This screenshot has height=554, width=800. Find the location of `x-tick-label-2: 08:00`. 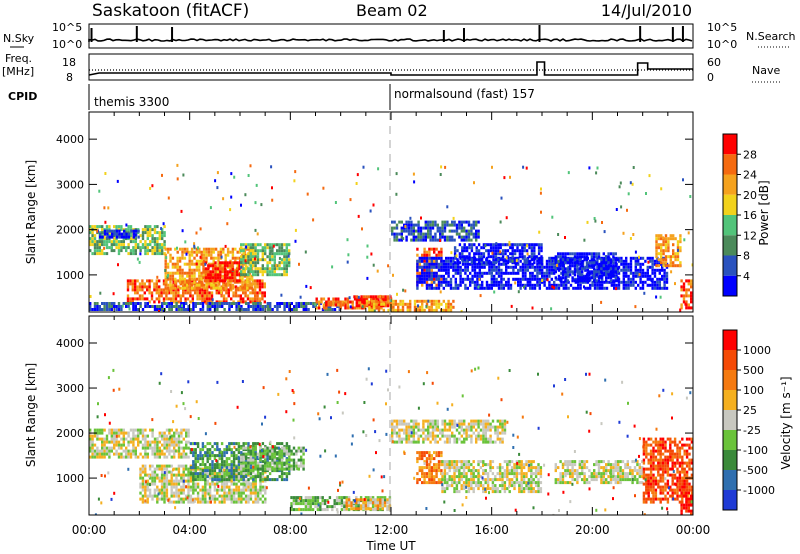

x-tick-label-2: 08:00 is located at coordinates (290, 530).